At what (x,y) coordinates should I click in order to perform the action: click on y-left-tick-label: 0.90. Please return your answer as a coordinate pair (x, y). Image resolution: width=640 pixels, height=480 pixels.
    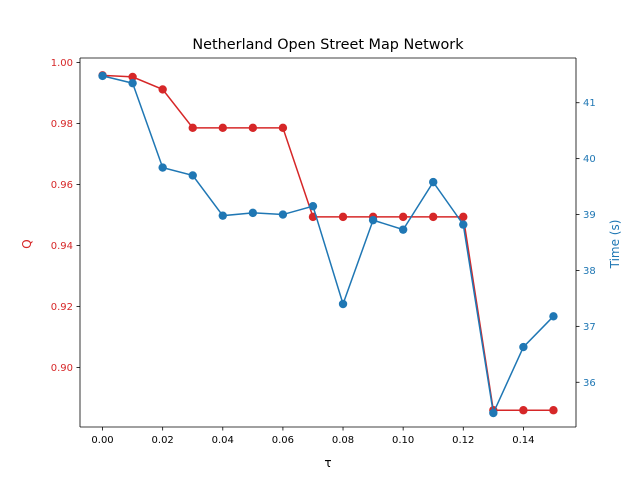
    Looking at the image, I should click on (62, 368).